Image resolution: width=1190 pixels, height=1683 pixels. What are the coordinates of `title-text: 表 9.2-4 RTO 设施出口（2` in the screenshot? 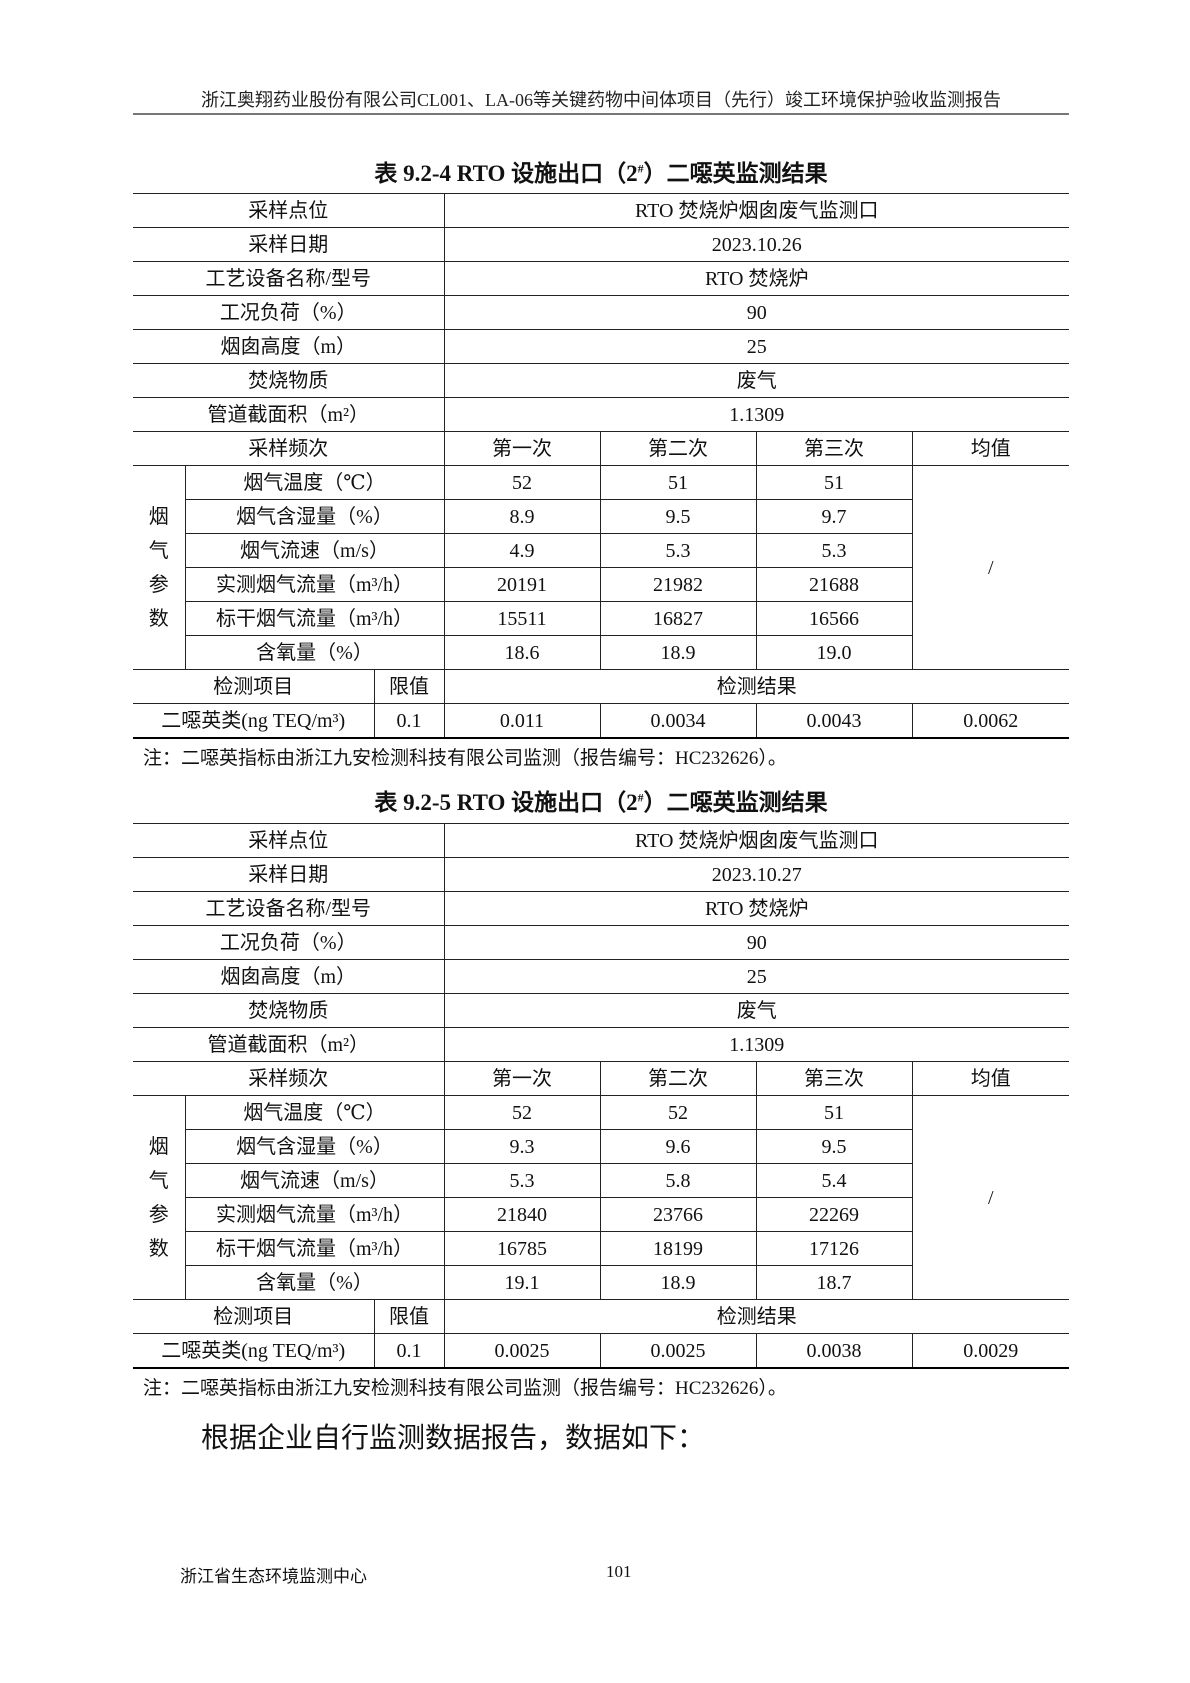 It's located at (506, 173).